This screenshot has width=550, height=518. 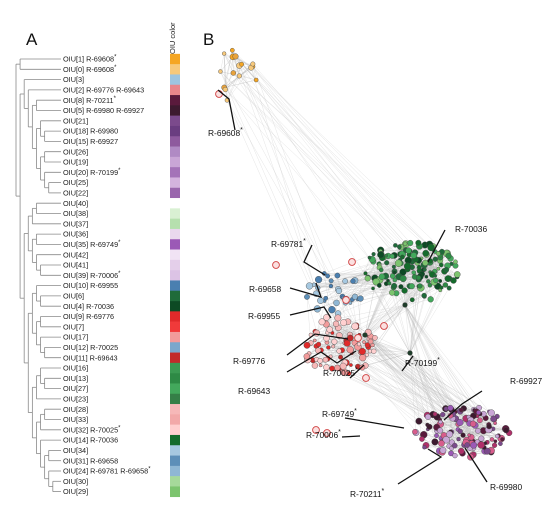 What do you see at coordinates (92, 275) in the screenshot?
I see `leaf-label: OIU[39] R-70006*` at bounding box center [92, 275].